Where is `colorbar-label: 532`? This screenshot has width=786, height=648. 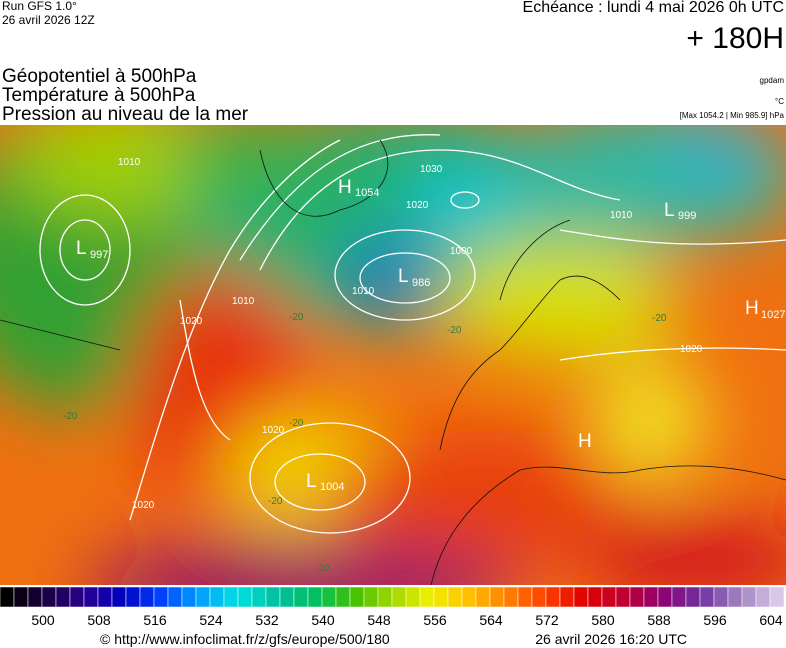 colorbar-label: 532 is located at coordinates (267, 620).